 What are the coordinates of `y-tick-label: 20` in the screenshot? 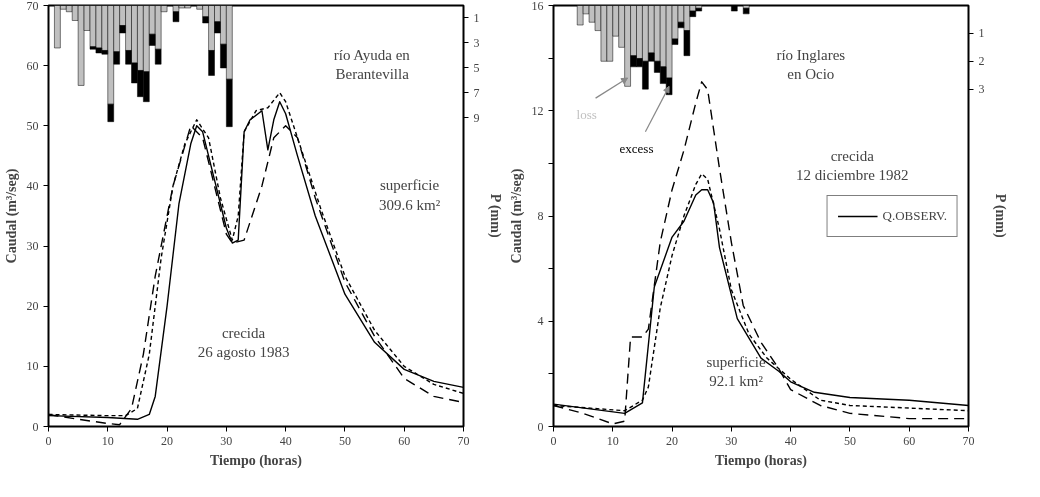 It's located at (32, 306).